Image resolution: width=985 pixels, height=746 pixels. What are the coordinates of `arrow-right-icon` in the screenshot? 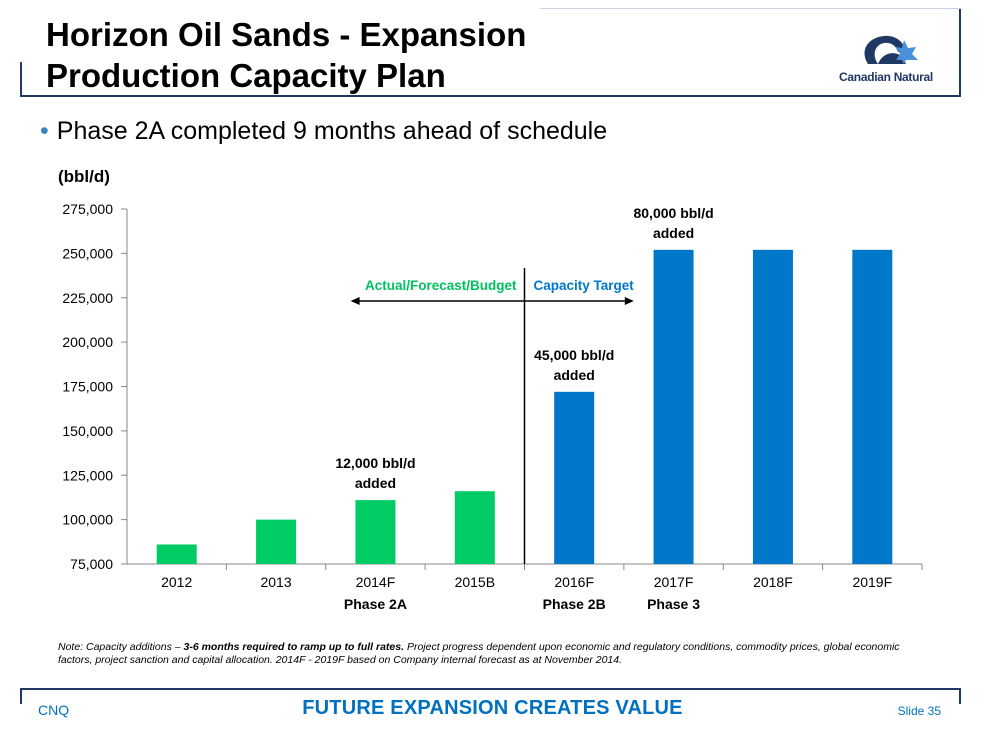 It's located at (629, 301).